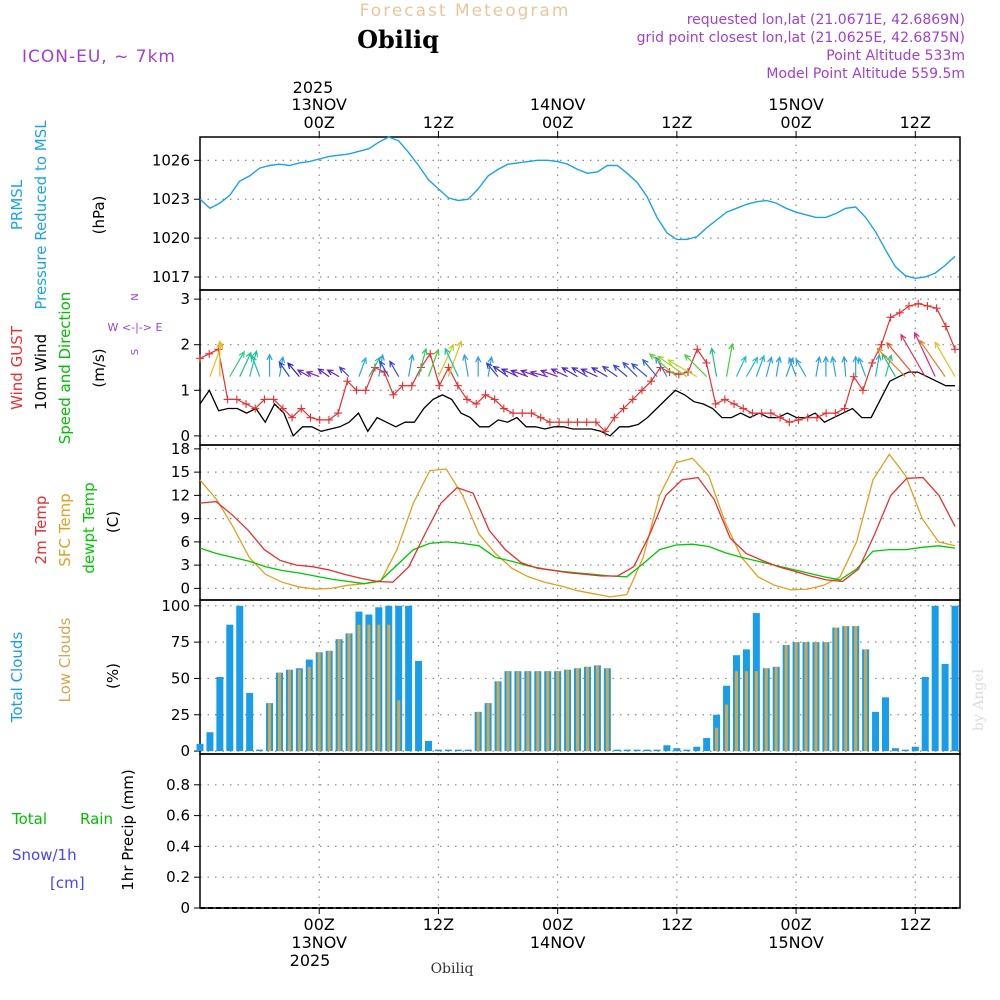 The image size is (1000, 1000). What do you see at coordinates (561, 678) in the screenshot?
I see `cloud-panel: 0 25 50 75 100` at bounding box center [561, 678].